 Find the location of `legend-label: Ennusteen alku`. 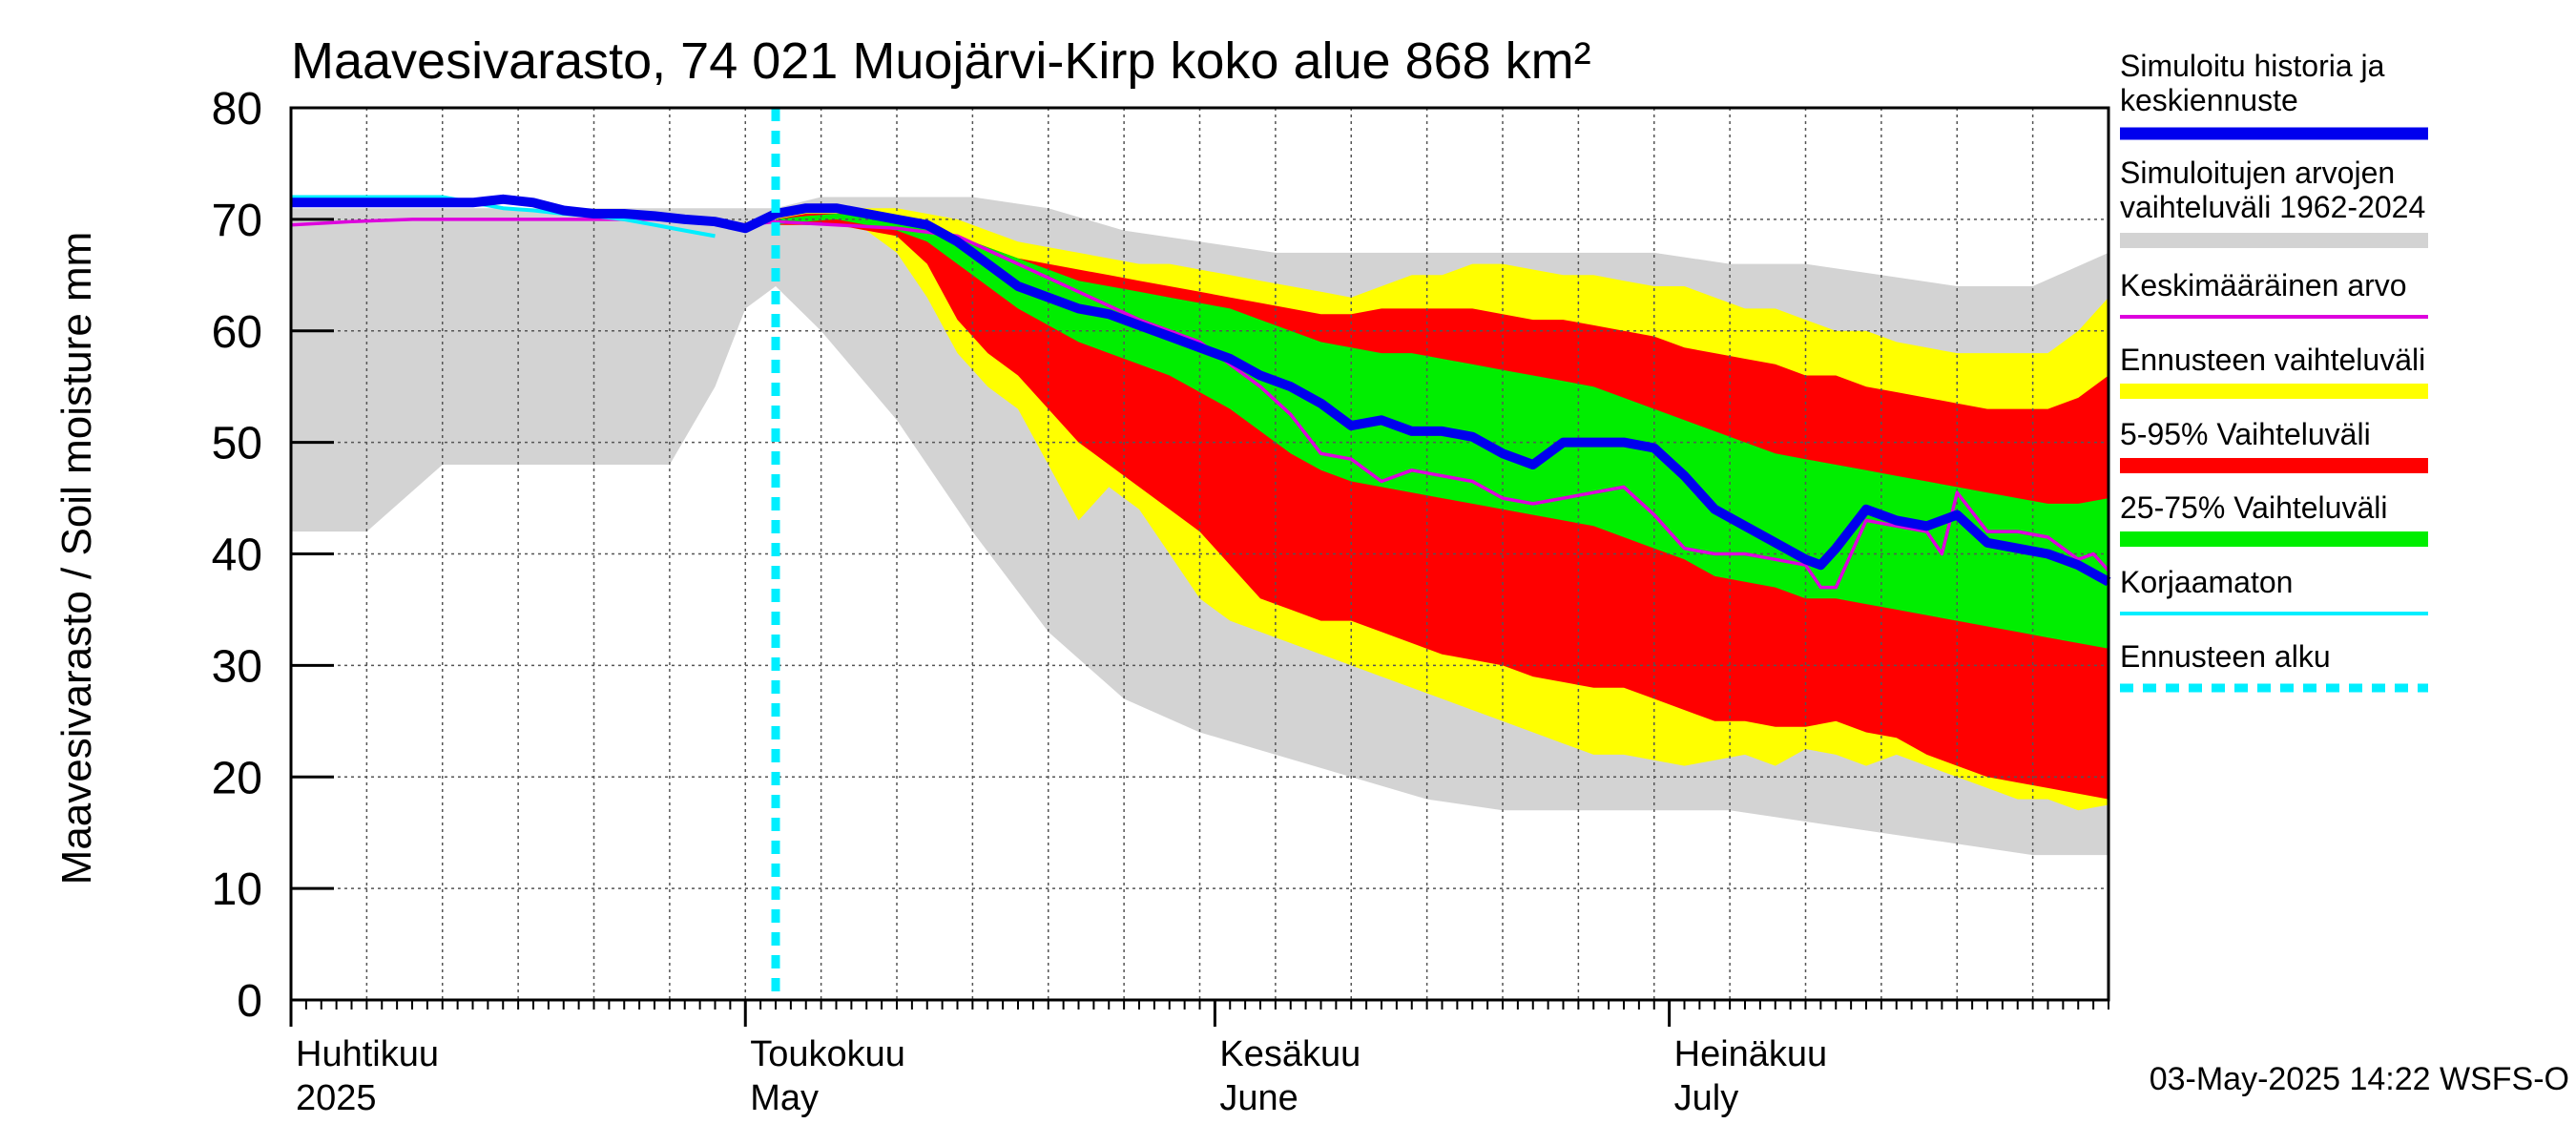

legend-label: Ennusteen alku is located at coordinates (2225, 656).